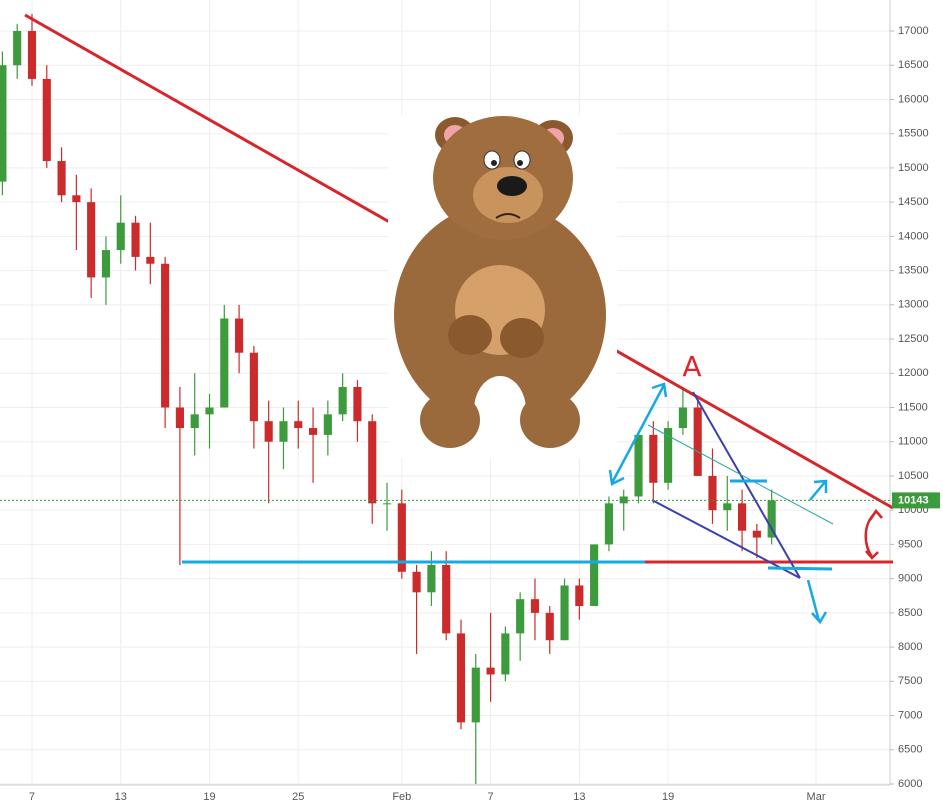 The height and width of the screenshot is (805, 943). What do you see at coordinates (913, 236) in the screenshot?
I see `y-tick-label: 14000` at bounding box center [913, 236].